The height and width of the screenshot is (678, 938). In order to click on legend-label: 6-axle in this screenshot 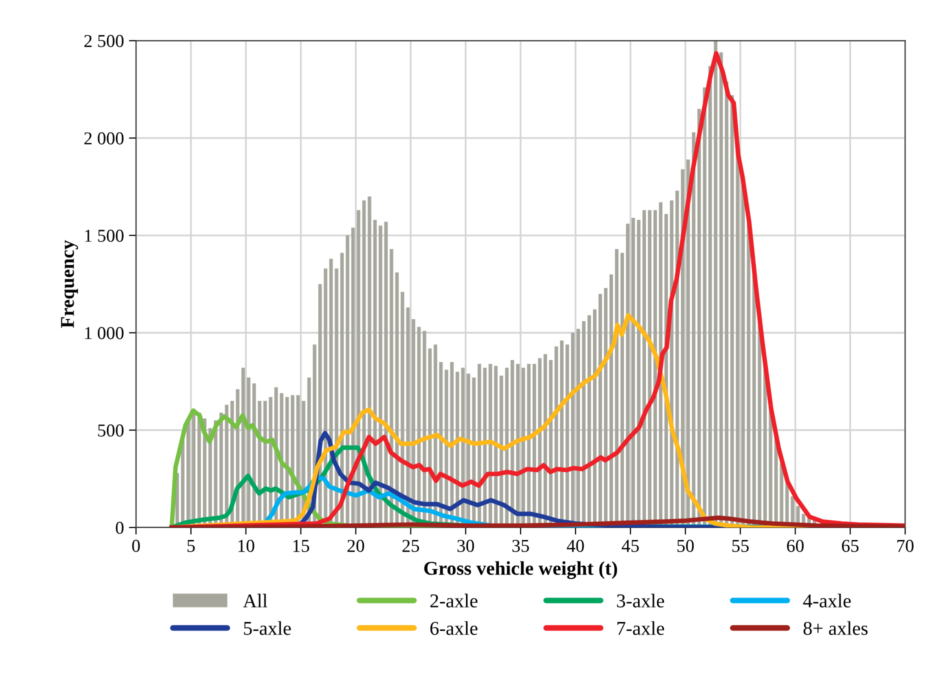, I will do `click(454, 628)`.